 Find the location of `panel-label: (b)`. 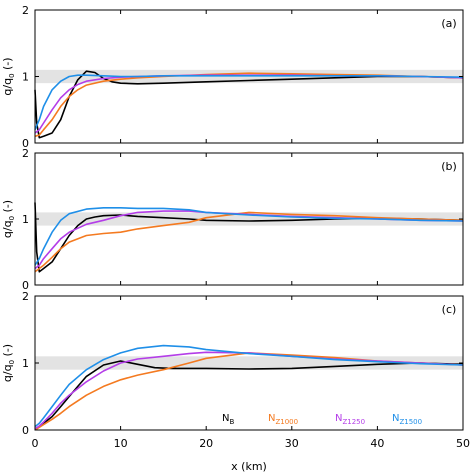

panel-label: (b) is located at coordinates (449, 166).